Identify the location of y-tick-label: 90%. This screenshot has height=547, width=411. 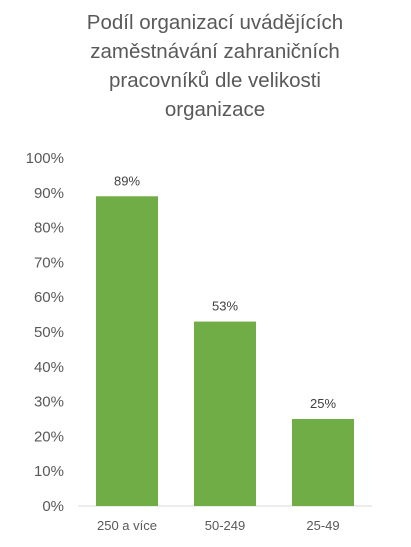
(49, 193).